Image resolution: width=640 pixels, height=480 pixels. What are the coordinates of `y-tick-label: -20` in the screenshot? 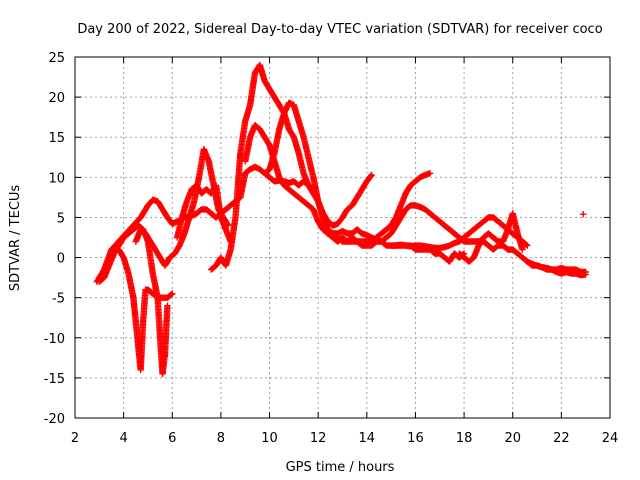 It's located at (54, 419).